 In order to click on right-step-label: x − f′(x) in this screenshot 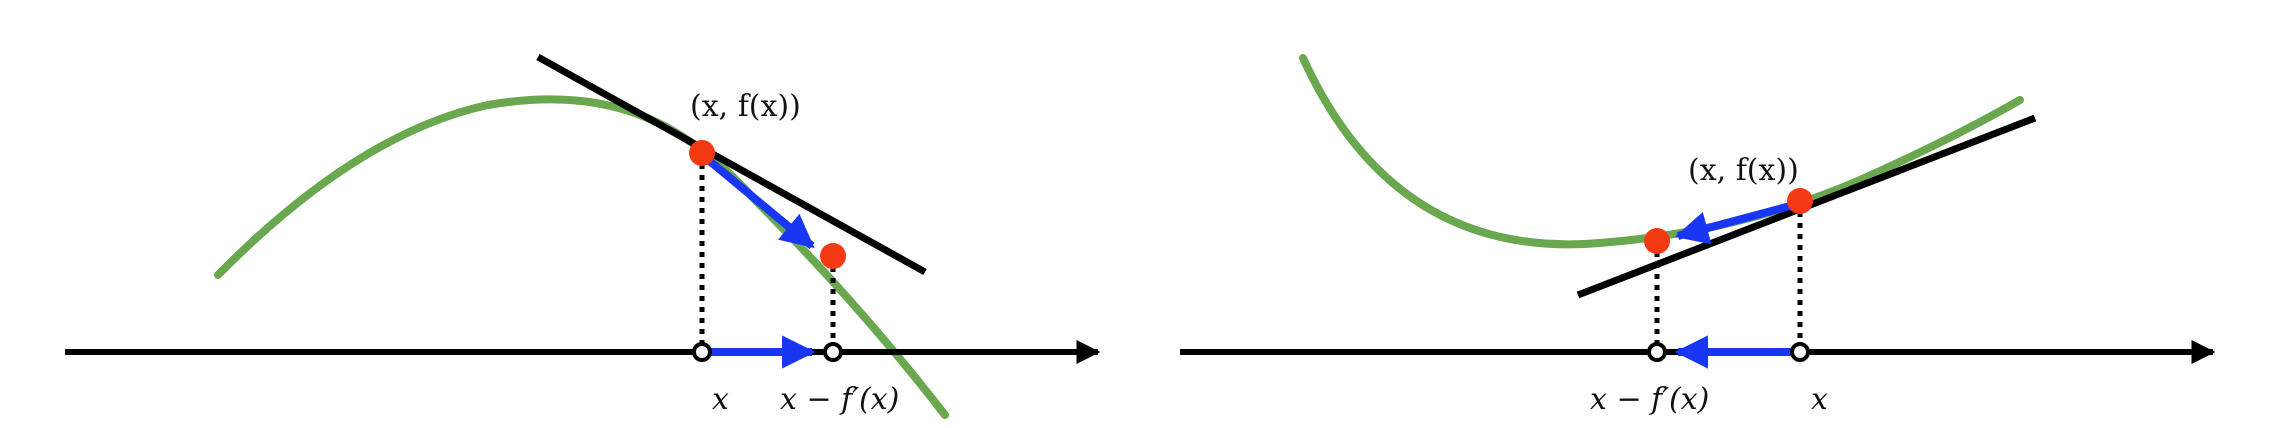, I will do `click(1649, 399)`.